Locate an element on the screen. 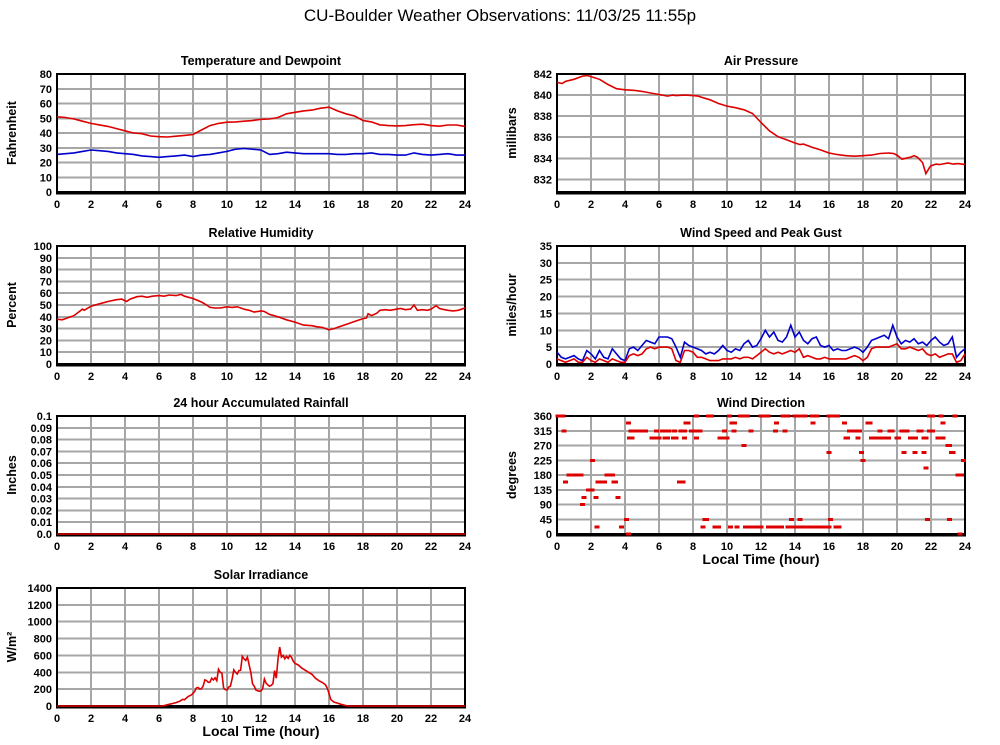 Image resolution: width=1000 pixels, height=745 pixels. svg-text: 270 is located at coordinates (543, 447).